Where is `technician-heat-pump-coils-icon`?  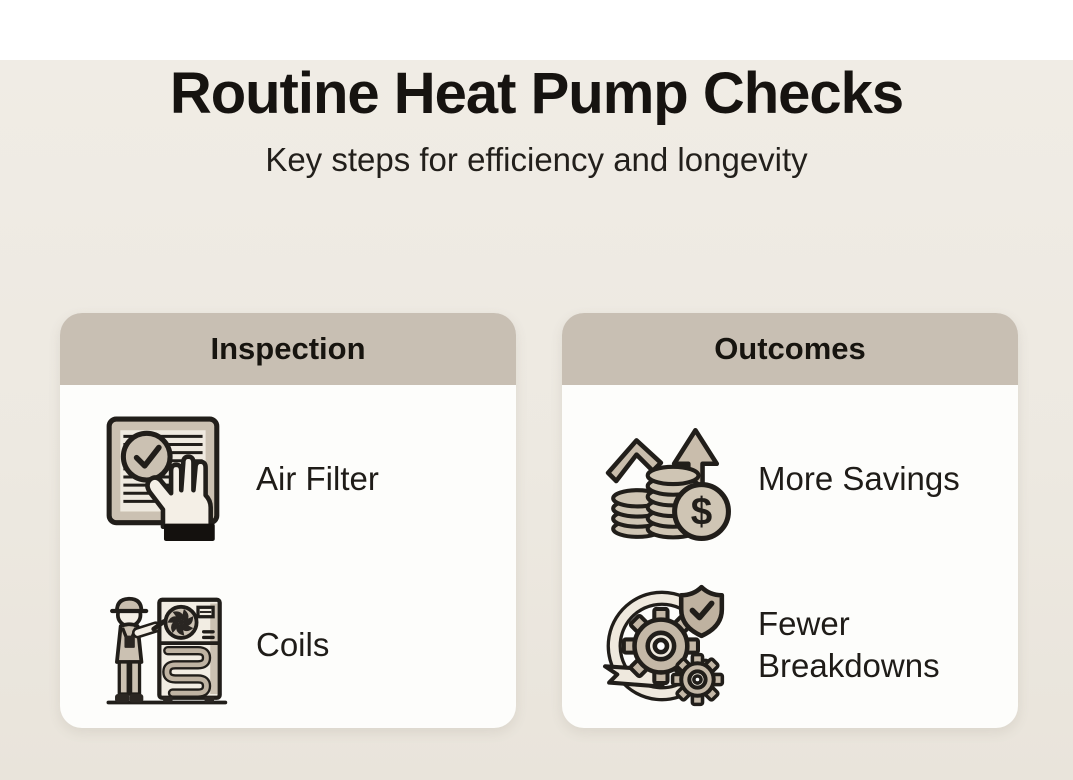 technician-heat-pump-coils-icon is located at coordinates (165, 645).